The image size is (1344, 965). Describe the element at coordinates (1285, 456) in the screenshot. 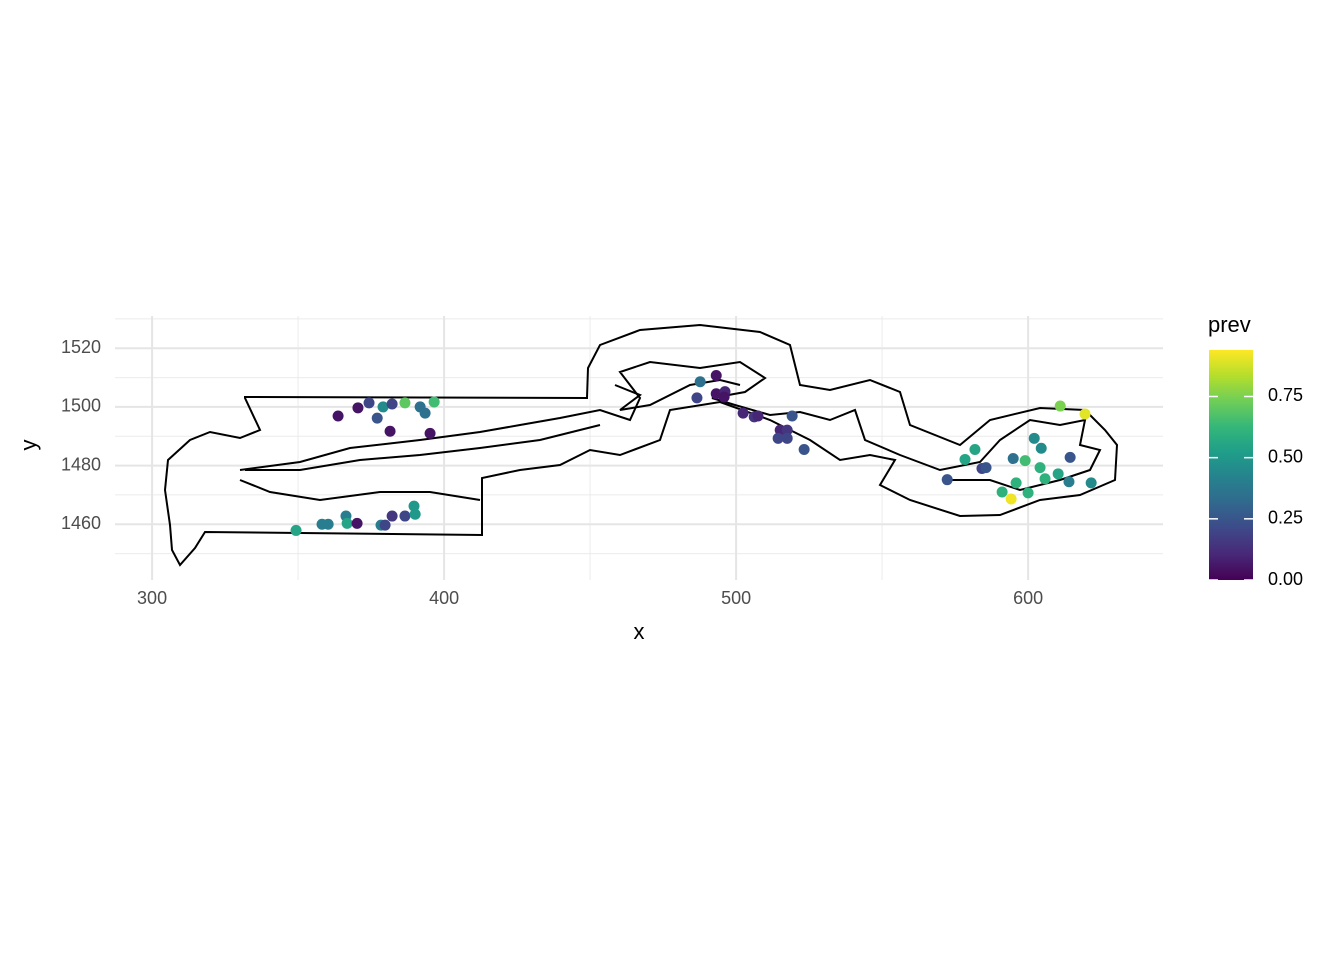

I see `colorbar-tick-label: 0.50` at that location.